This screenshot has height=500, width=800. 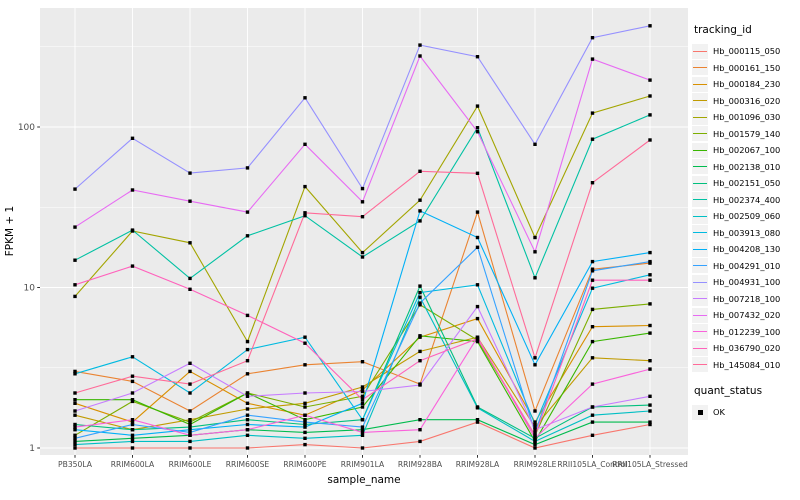 What do you see at coordinates (746, 150) in the screenshot?
I see `legend-item-Hb_002067_100: Hb_002067_100` at bounding box center [746, 150].